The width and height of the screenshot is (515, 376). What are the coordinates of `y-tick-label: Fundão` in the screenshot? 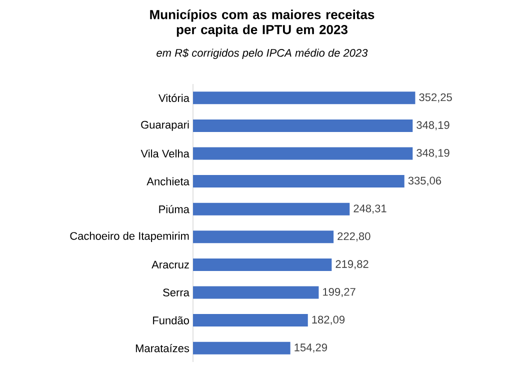 It's located at (171, 320).